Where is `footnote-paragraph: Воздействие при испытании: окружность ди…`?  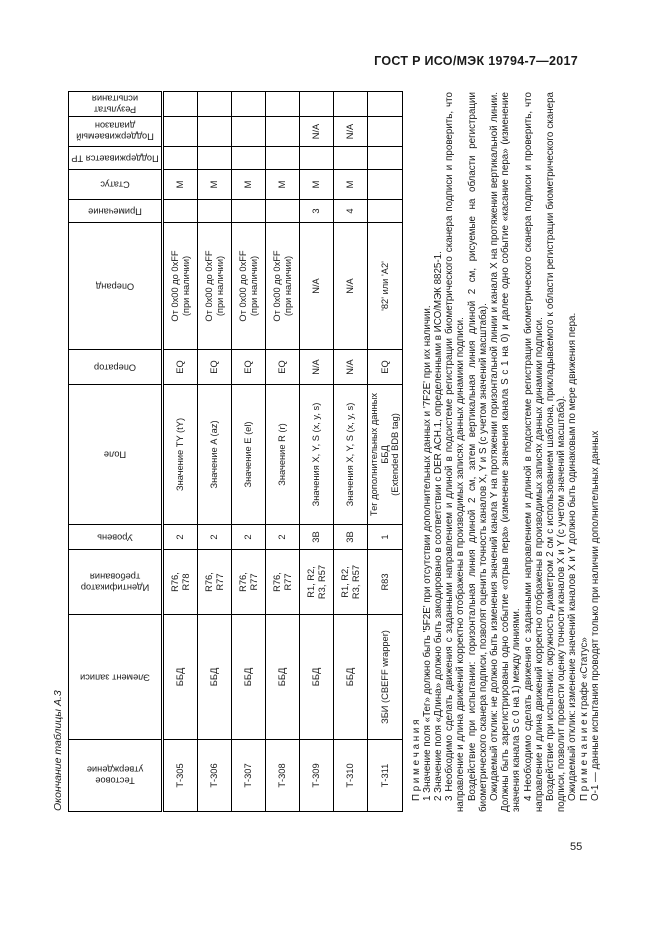
footnote-paragraph: Воздействие при испытании: окружность ди… is located at coordinates (556, 452).